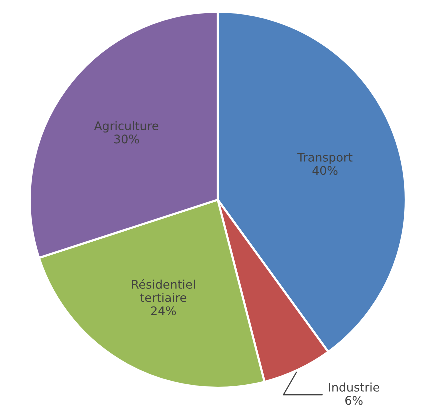  What do you see at coordinates (325, 171) in the screenshot?
I see `data-label: 40%` at bounding box center [325, 171].